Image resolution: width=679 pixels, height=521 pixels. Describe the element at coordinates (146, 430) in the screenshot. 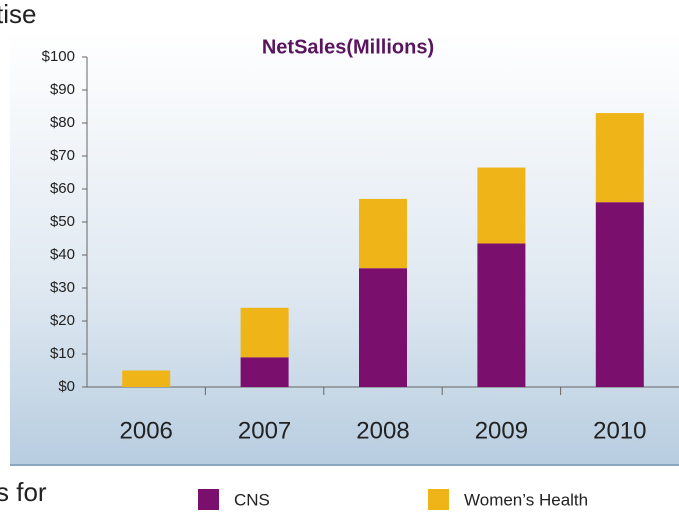

I see `x-tick-label: 2006` at that location.